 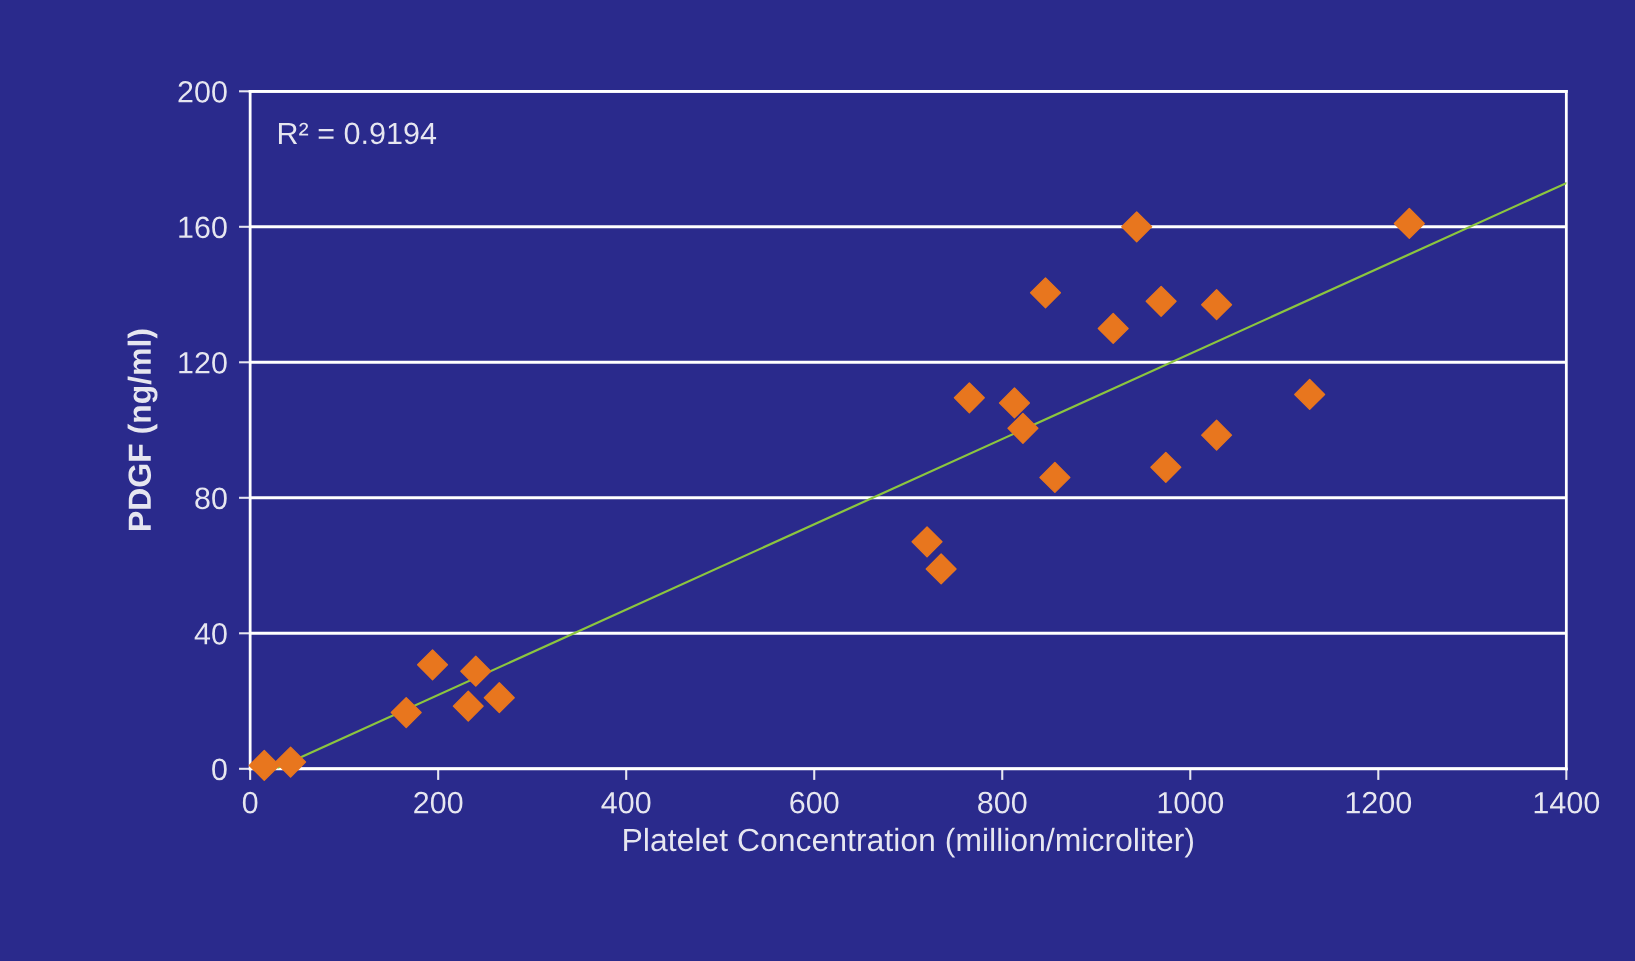 What do you see at coordinates (1191, 802) in the screenshot?
I see `x-tick-label: 1000` at bounding box center [1191, 802].